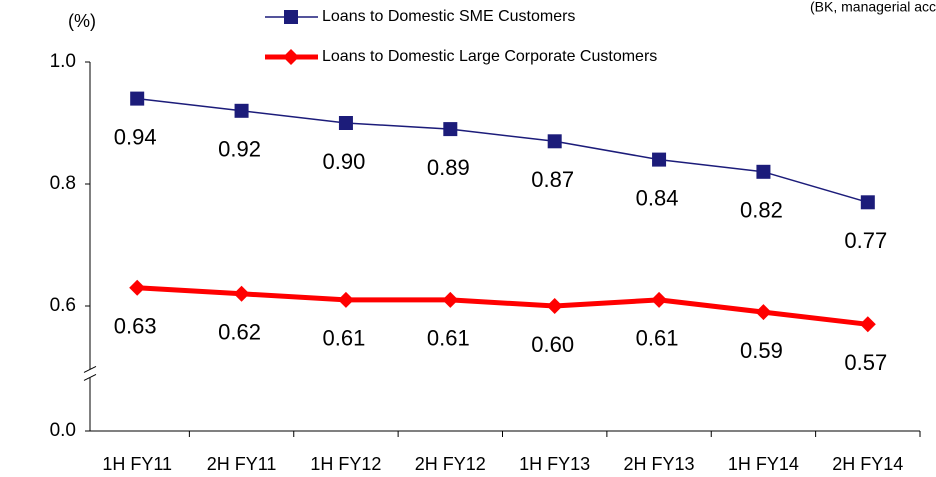 This screenshot has height=477, width=936. What do you see at coordinates (63, 305) in the screenshot?
I see `y-tick-label: 0.6` at bounding box center [63, 305].